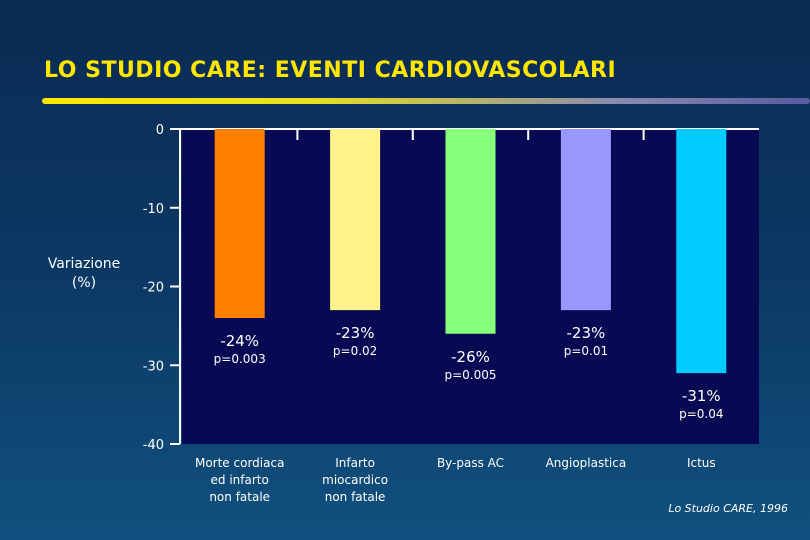  Describe the element at coordinates (426, 101) in the screenshot. I see `title-underline` at that location.